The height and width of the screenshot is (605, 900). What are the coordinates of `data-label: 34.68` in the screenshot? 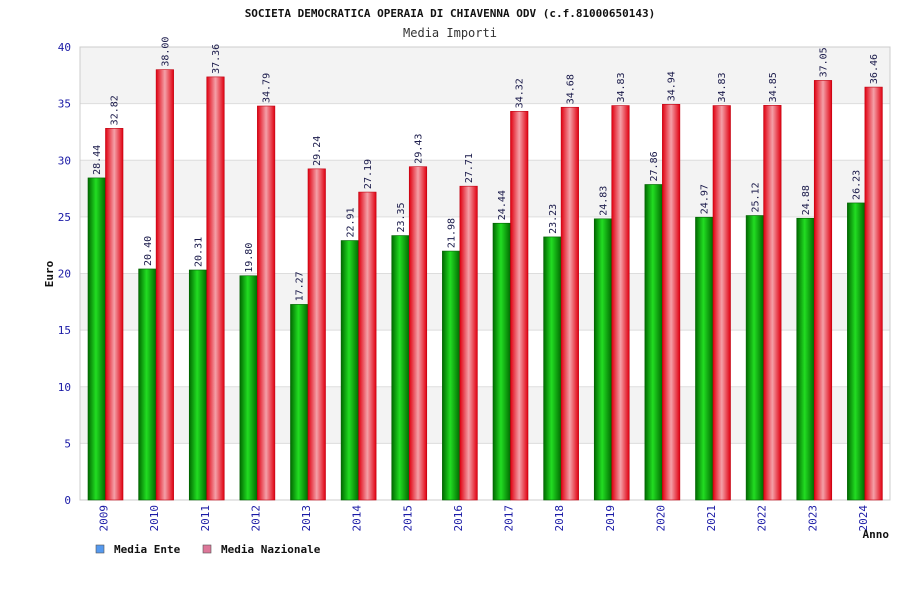 It's located at (570, 89).